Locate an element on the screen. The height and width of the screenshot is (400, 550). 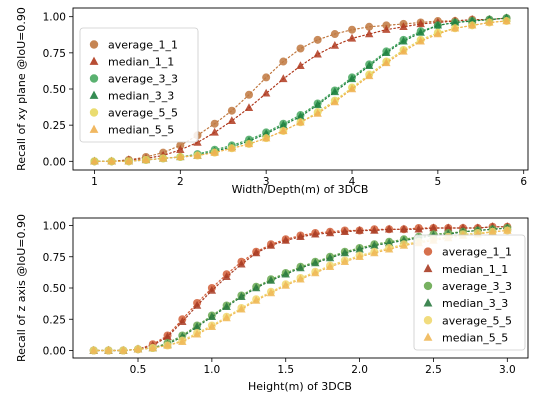
top-legend-box is located at coordinates (139, 85).